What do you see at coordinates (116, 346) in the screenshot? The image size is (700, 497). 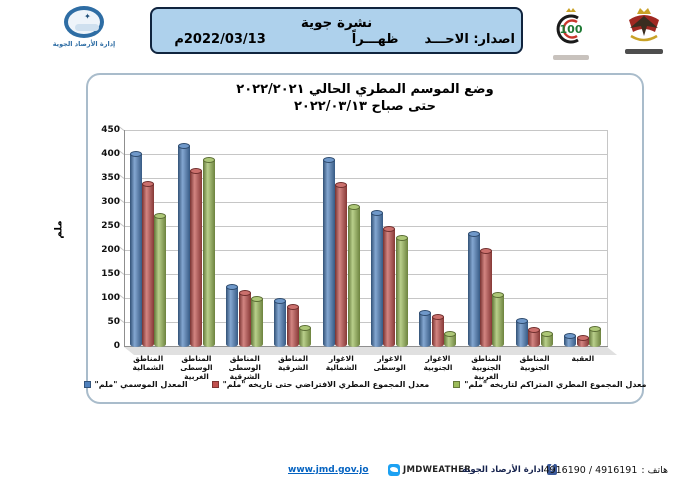 I see `y-tick-label: 0` at bounding box center [116, 346].